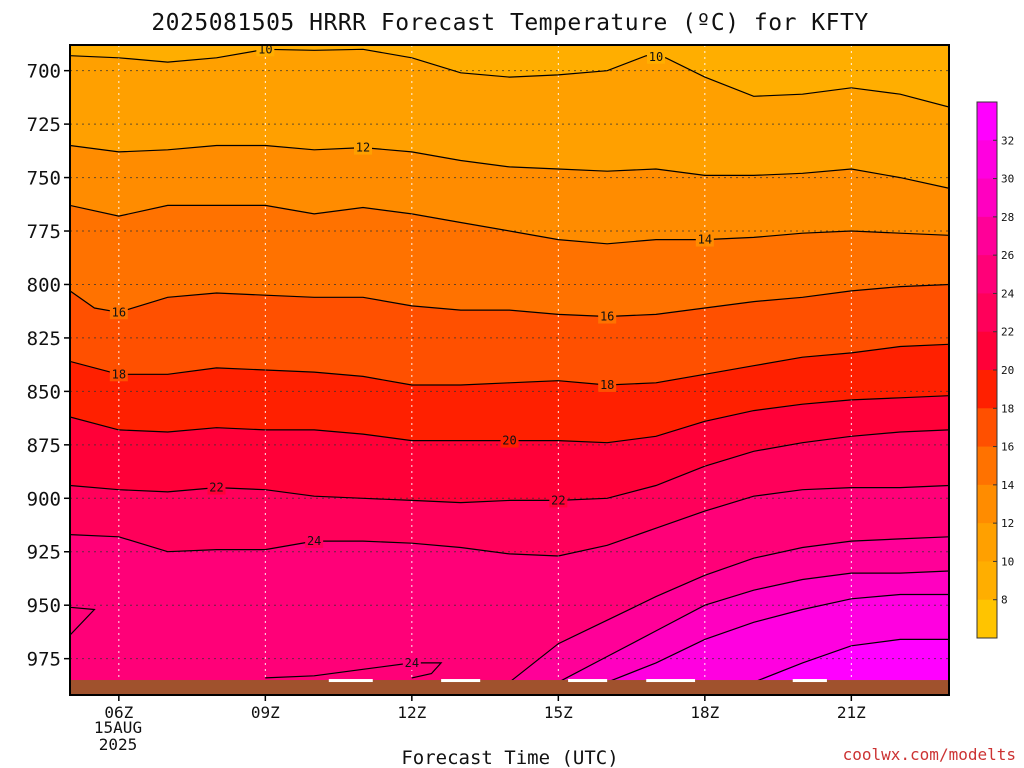 This screenshot has width=1024, height=768. What do you see at coordinates (44, 499) in the screenshot?
I see `y-tick-label-900: 900` at bounding box center [44, 499].